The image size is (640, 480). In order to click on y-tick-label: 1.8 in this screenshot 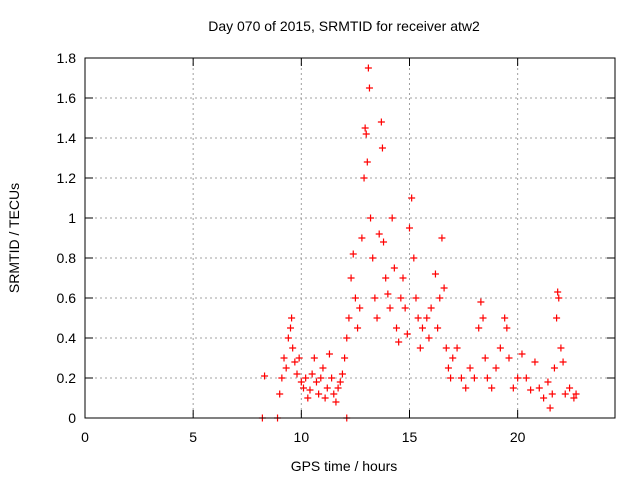, I will do `click(67, 58)`.